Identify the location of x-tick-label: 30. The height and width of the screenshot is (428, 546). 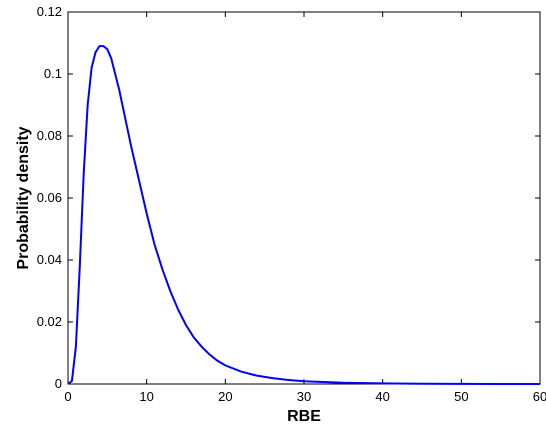
(304, 396).